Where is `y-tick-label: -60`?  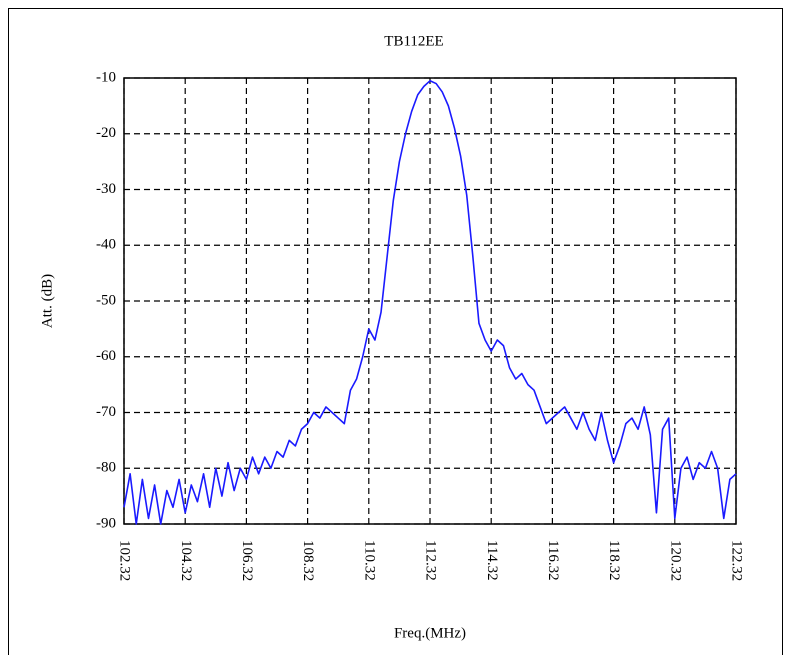
y-tick-label: -60 is located at coordinates (106, 356).